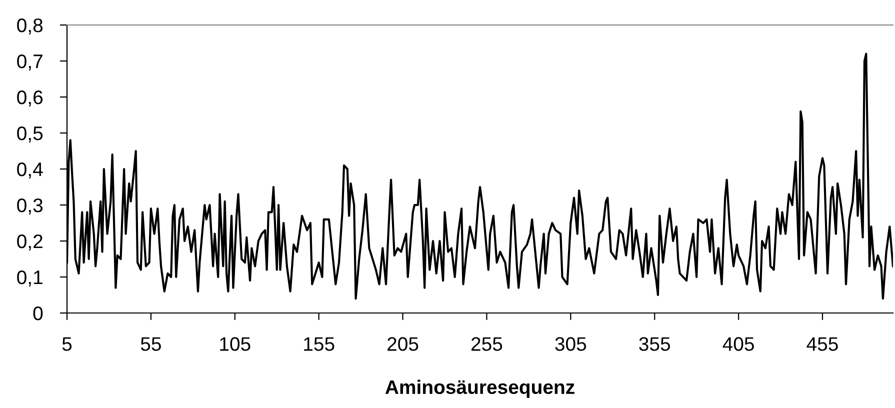 This screenshot has height=408, width=895. I want to click on x-tick-label: 355, so click(654, 344).